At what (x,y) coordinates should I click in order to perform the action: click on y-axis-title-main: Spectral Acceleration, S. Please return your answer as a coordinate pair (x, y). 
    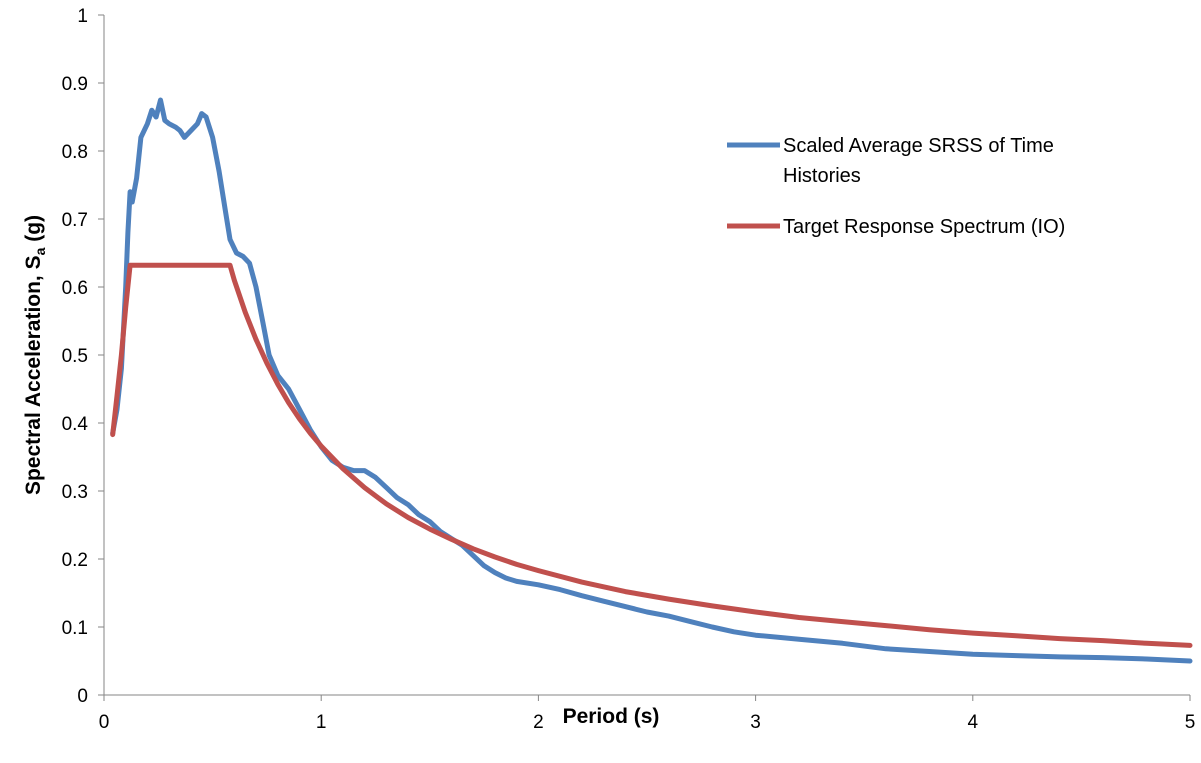
    Looking at the image, I should click on (33, 375).